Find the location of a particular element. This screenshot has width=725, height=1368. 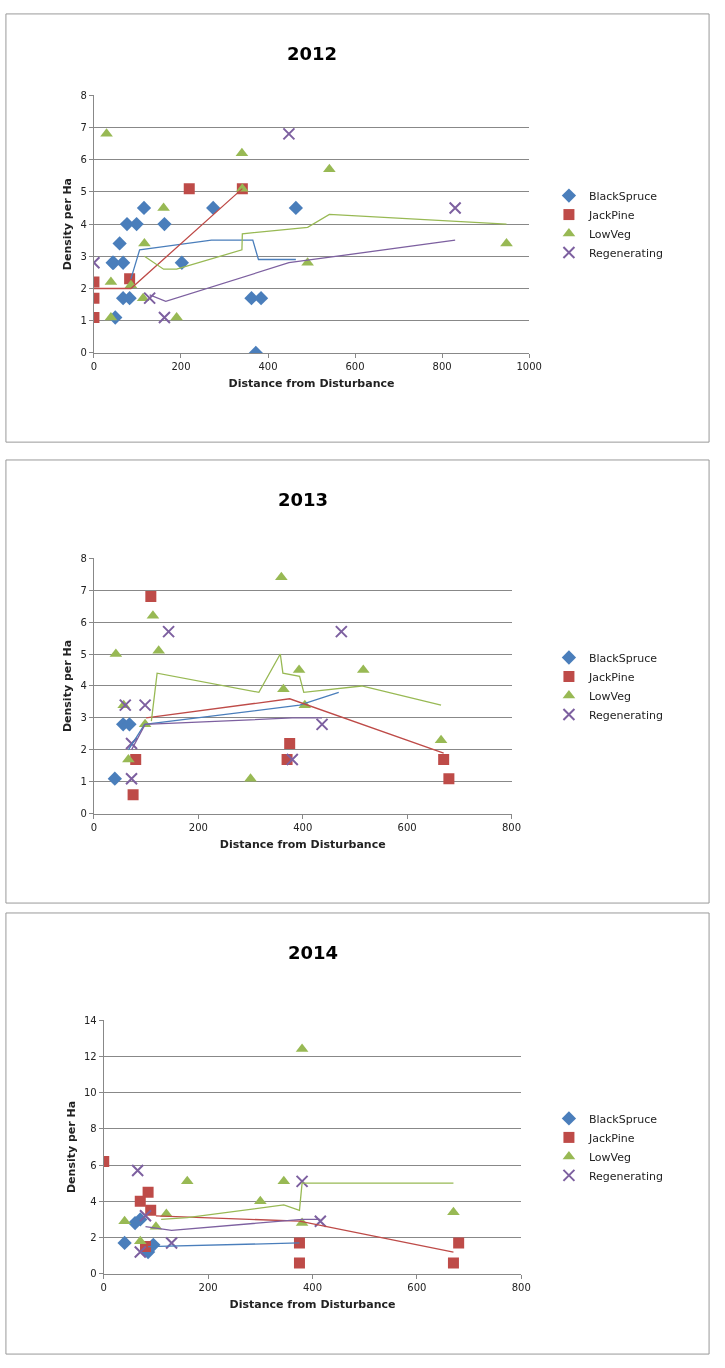

y-tick-label: 10 is located at coordinates (90, 1093).